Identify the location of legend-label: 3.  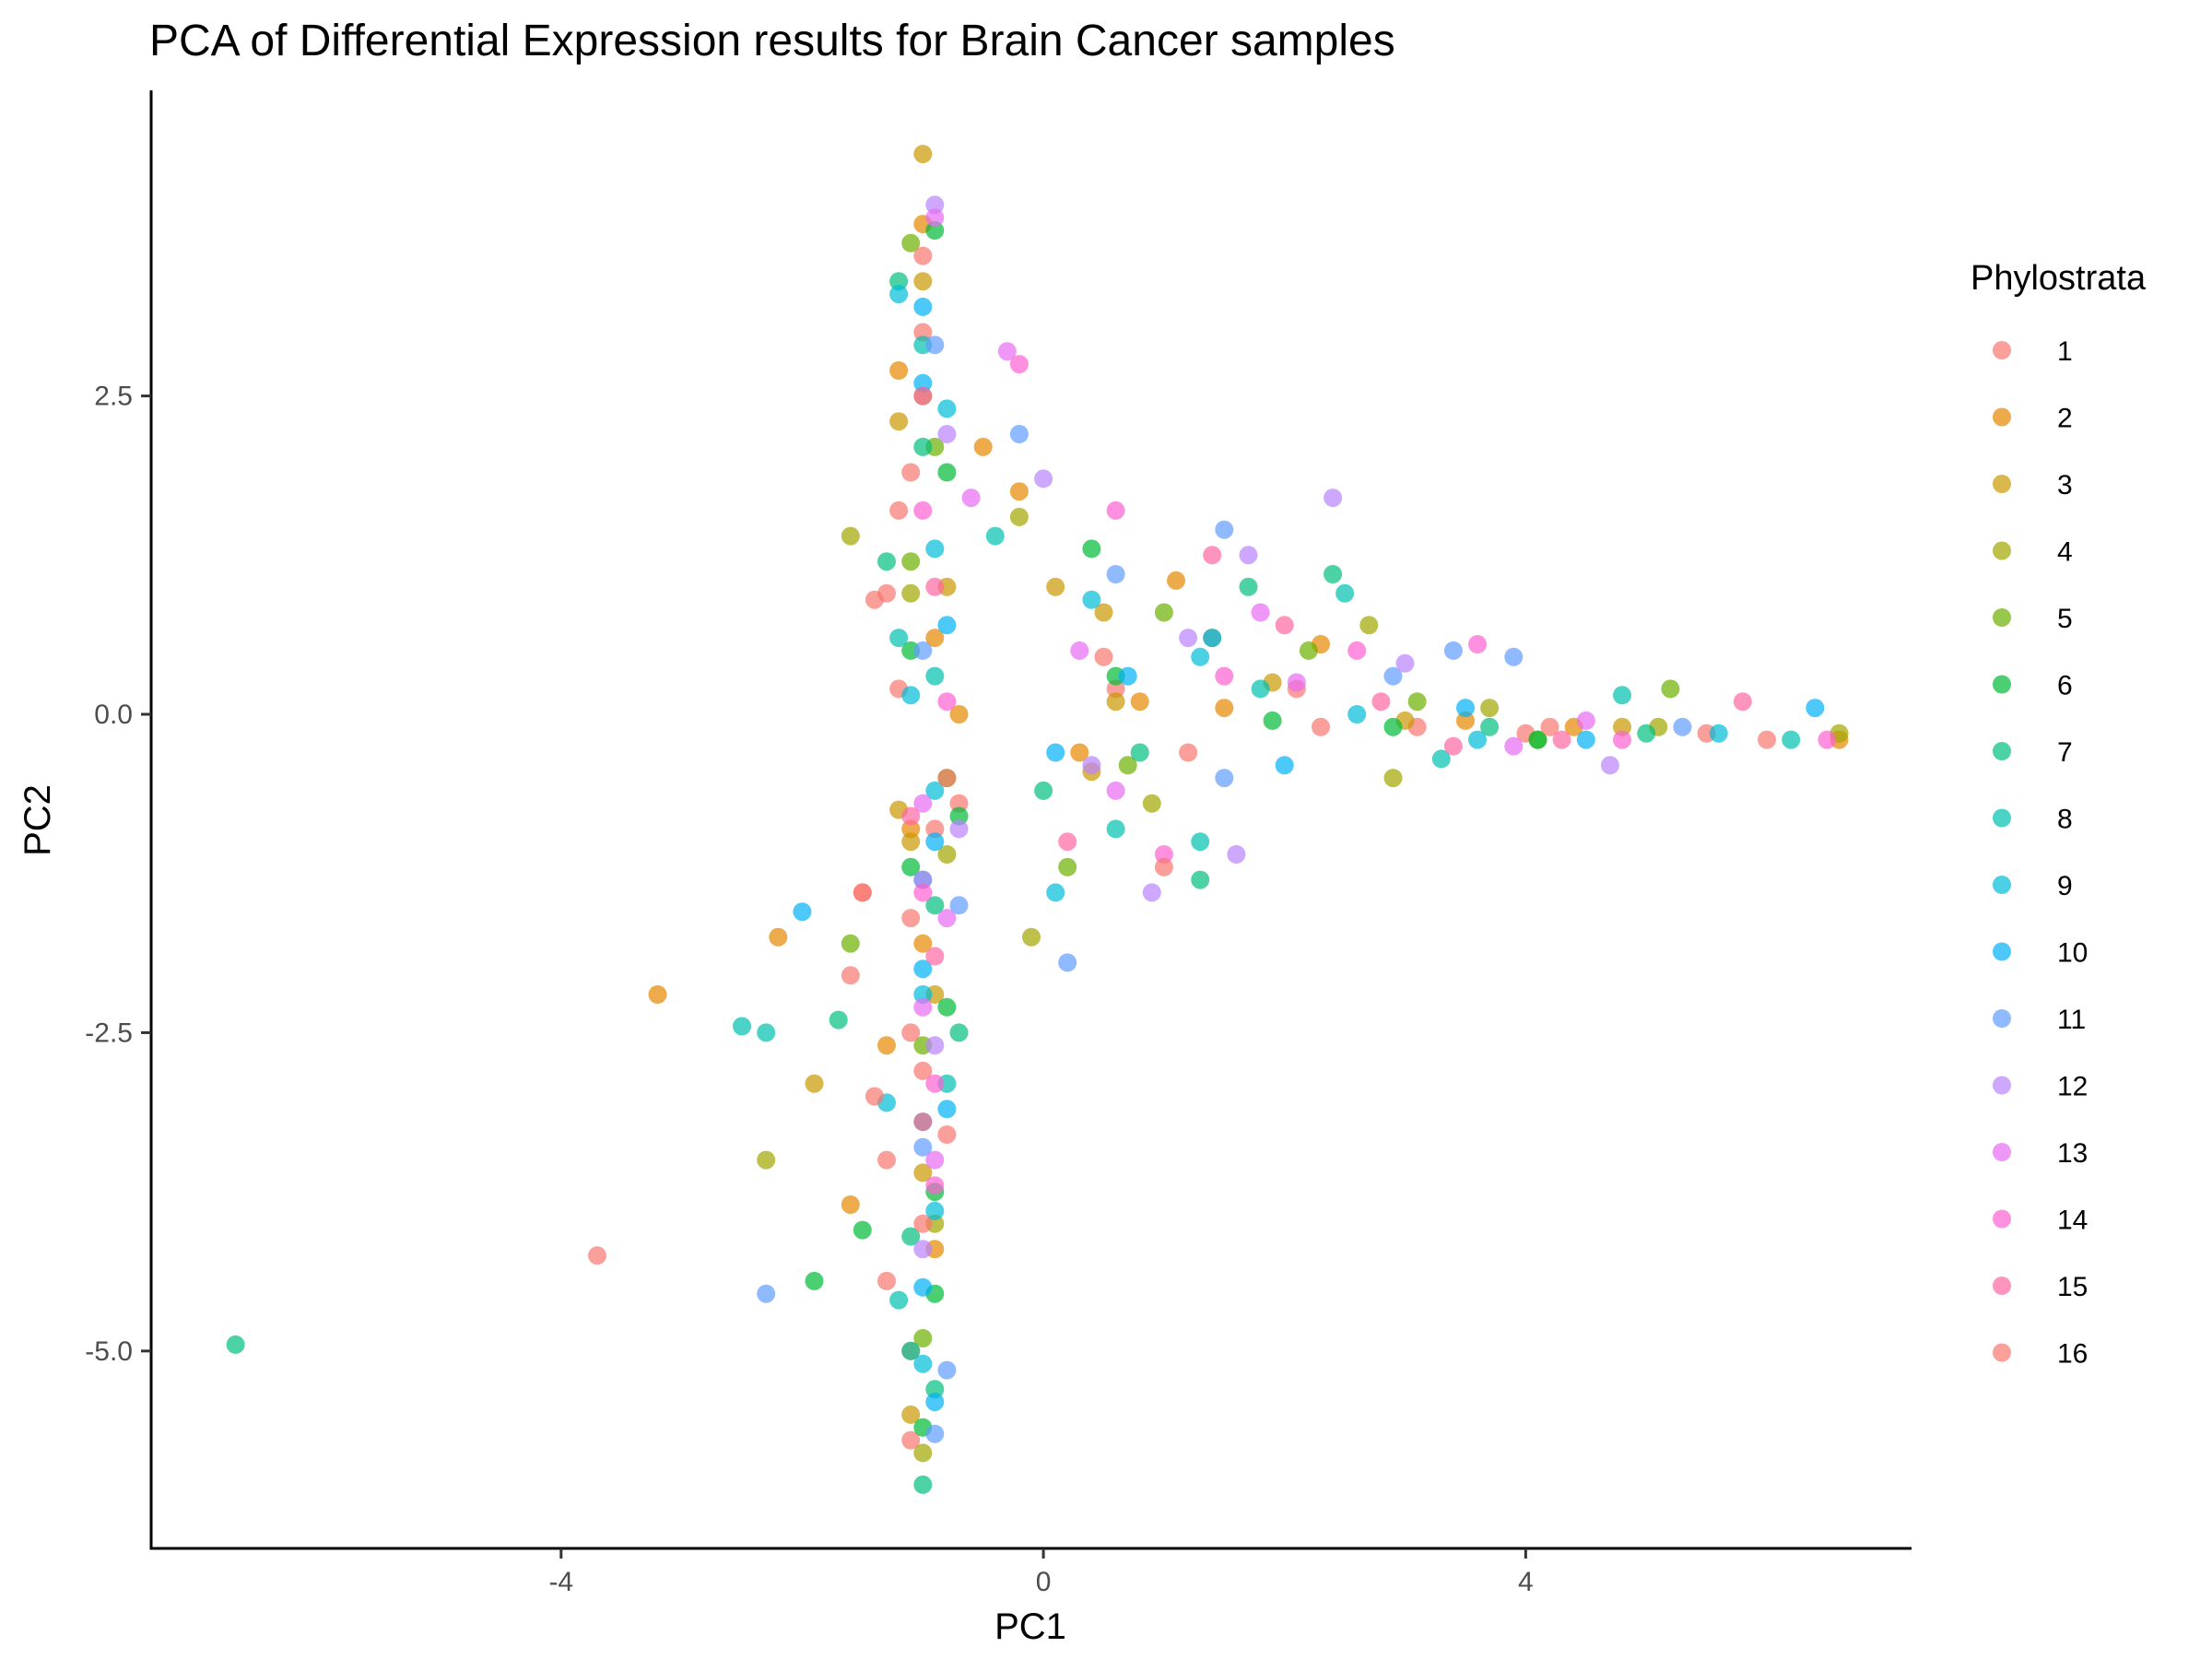
(2065, 485).